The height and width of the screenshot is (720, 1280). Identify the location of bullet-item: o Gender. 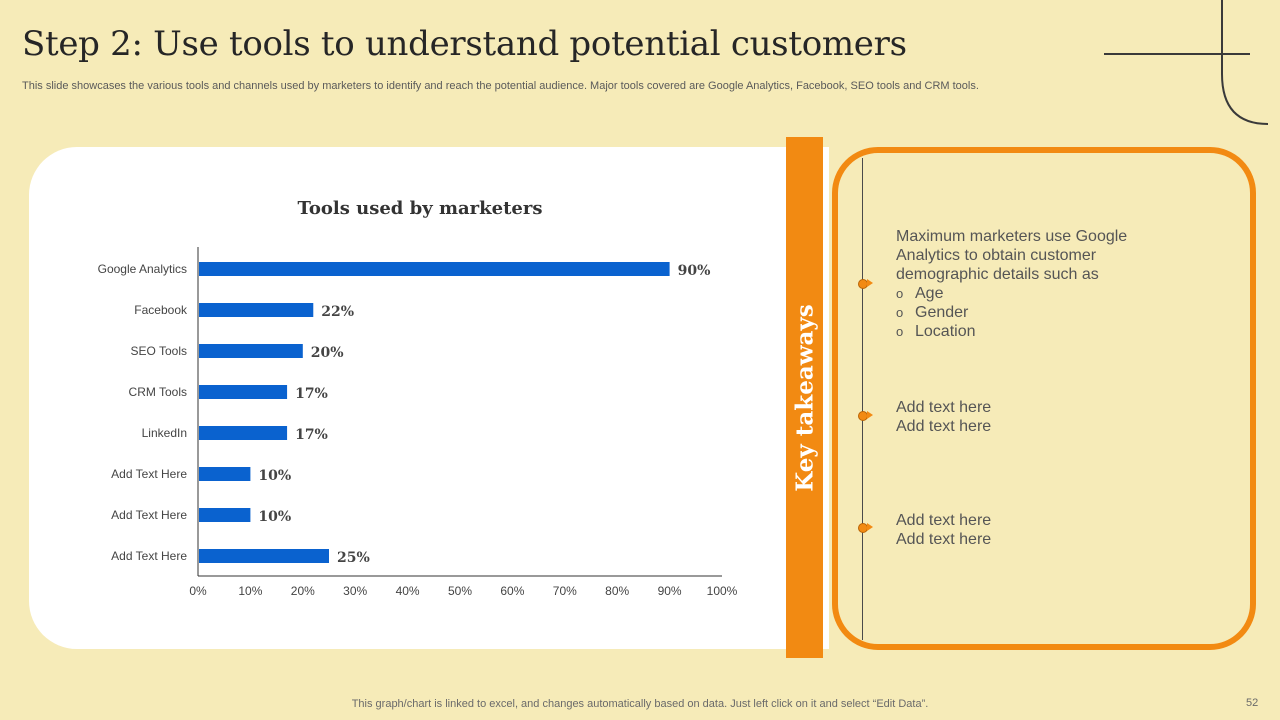
(1041, 312).